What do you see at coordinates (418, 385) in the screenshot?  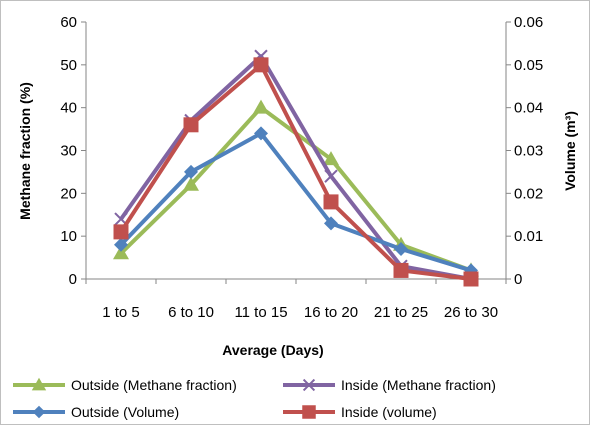 I see `legend-label: Inside (Methane fraction)` at bounding box center [418, 385].